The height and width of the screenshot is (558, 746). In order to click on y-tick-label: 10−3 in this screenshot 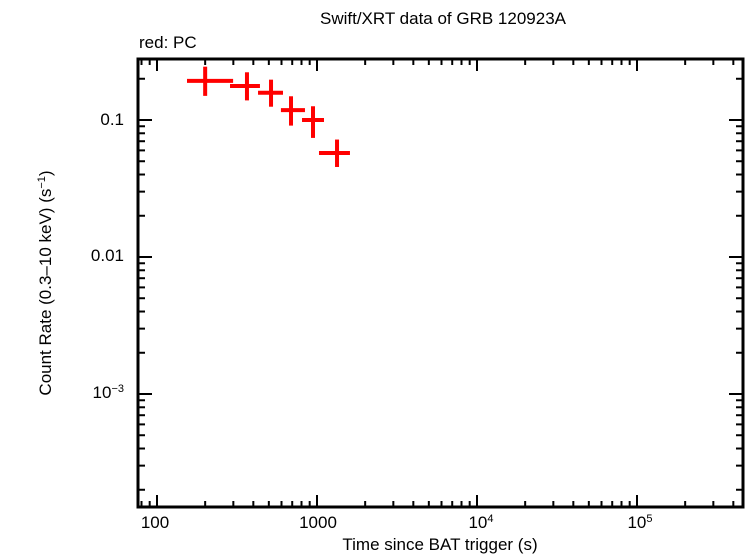, I will do `click(108, 392)`.